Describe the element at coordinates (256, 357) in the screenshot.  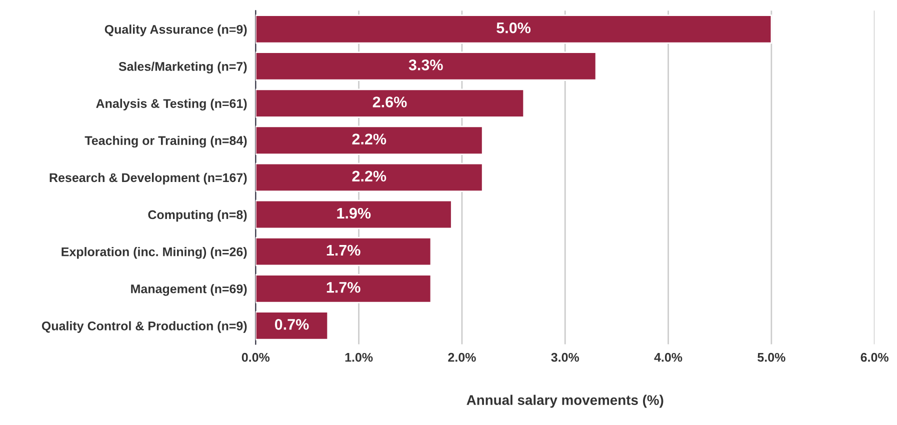
I see `x-tick-label: 0.0%` at that location.